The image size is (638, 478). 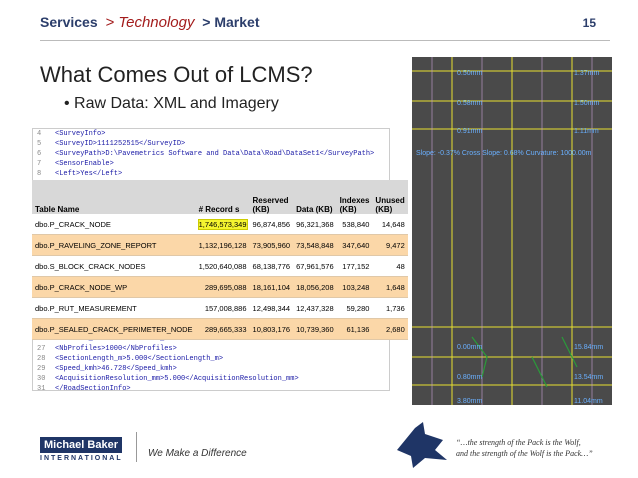 What do you see at coordinates (114, 245) in the screenshot?
I see `table-cell: dbo.P_RAVELING_ZONE_REPORT` at bounding box center [114, 245].